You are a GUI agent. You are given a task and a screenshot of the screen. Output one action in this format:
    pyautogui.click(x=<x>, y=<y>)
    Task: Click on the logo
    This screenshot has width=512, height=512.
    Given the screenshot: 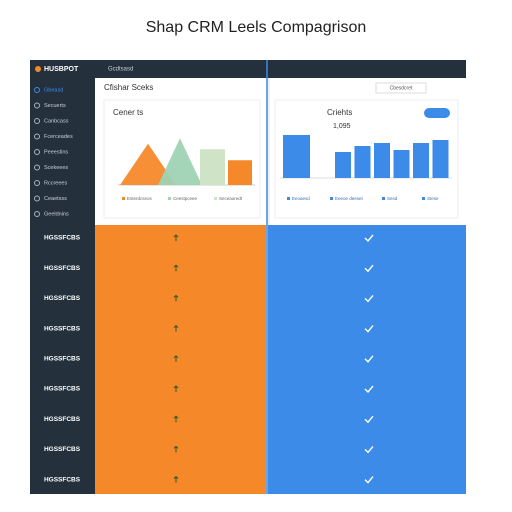 What is the action you would take?
    pyautogui.click(x=38, y=69)
    